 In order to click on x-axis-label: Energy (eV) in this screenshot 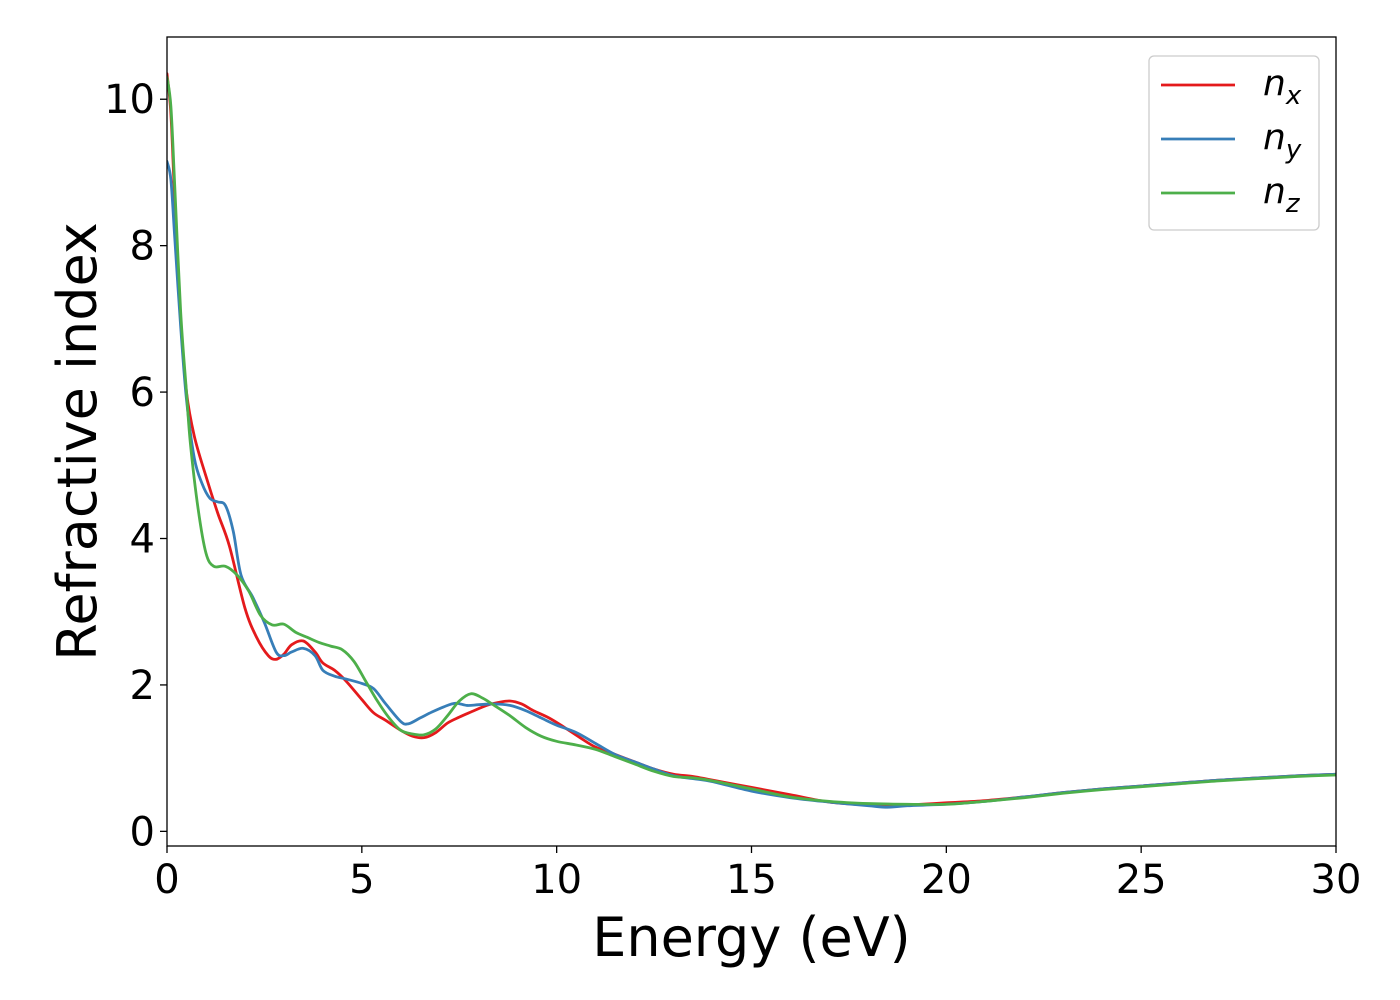, I will do `click(751, 937)`.